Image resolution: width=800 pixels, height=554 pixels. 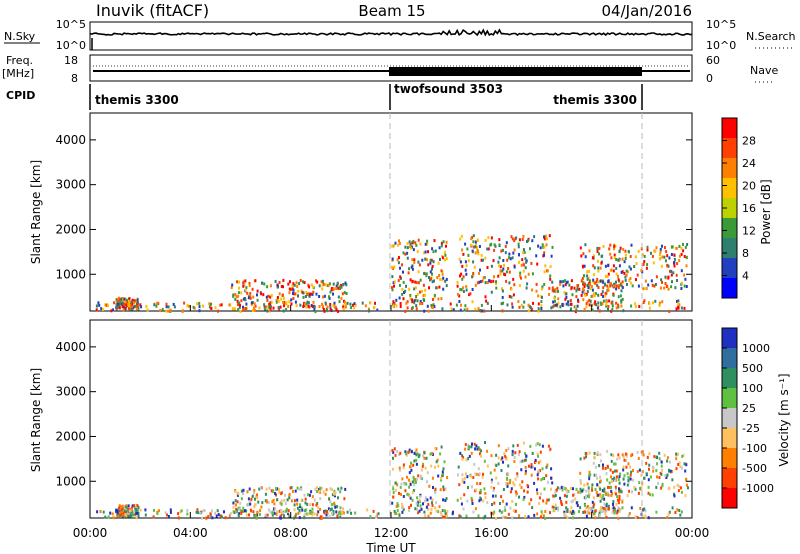 I want to click on x-tick-label: 04:00, so click(x=190, y=533).